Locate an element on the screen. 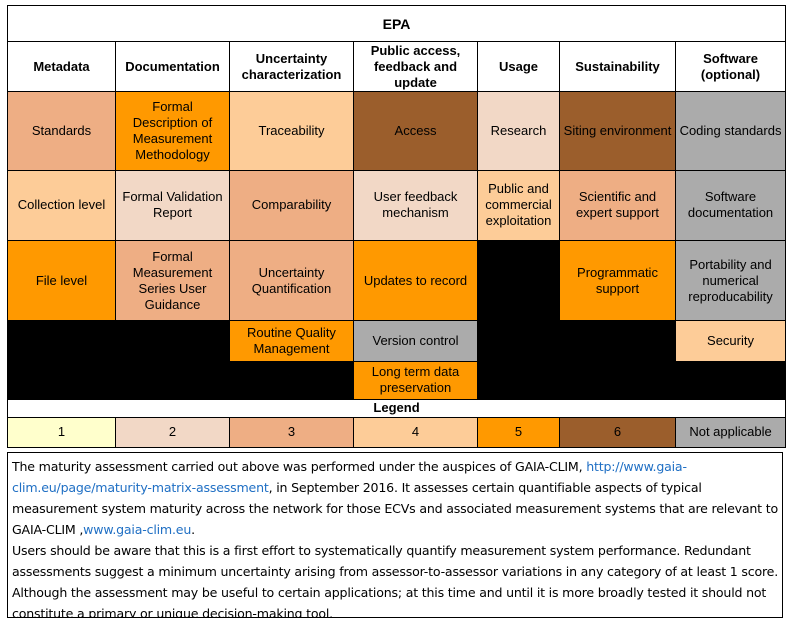  cell-empty-software is located at coordinates (730, 380).